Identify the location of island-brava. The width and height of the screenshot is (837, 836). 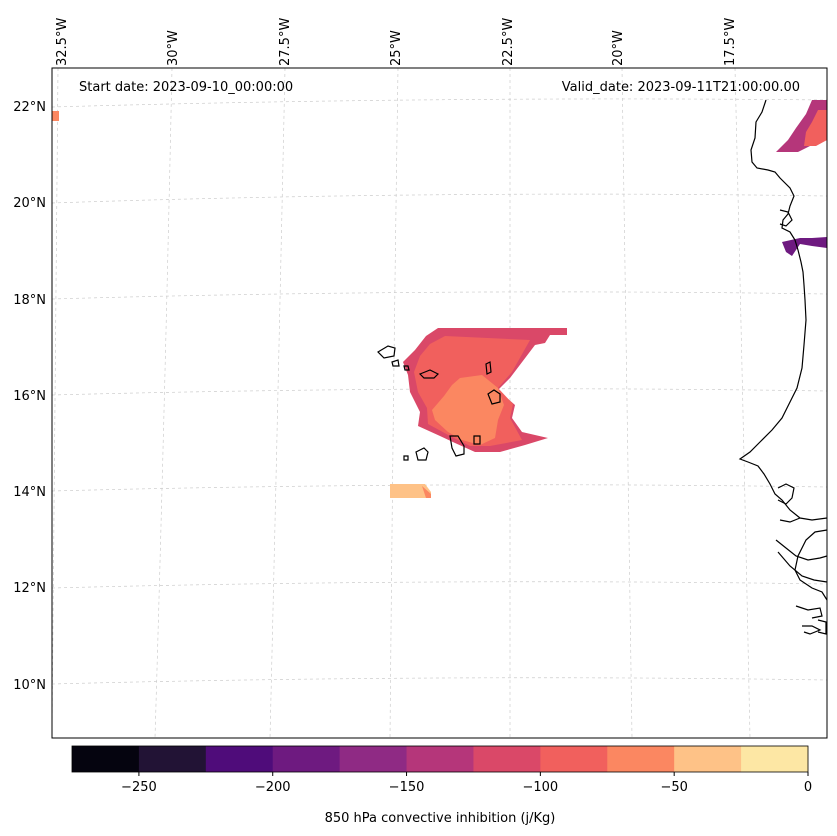
(406, 458).